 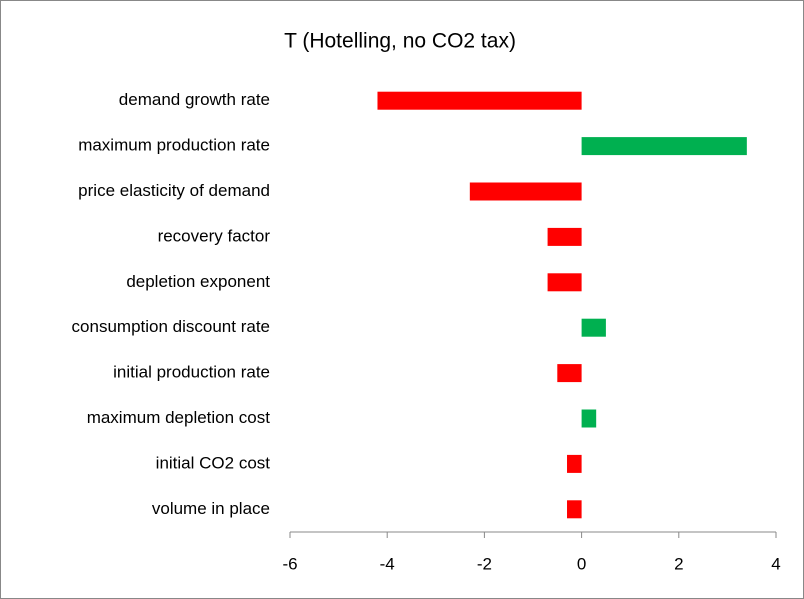 What do you see at coordinates (678, 563) in the screenshot?
I see `x-tick-label: 2` at bounding box center [678, 563].